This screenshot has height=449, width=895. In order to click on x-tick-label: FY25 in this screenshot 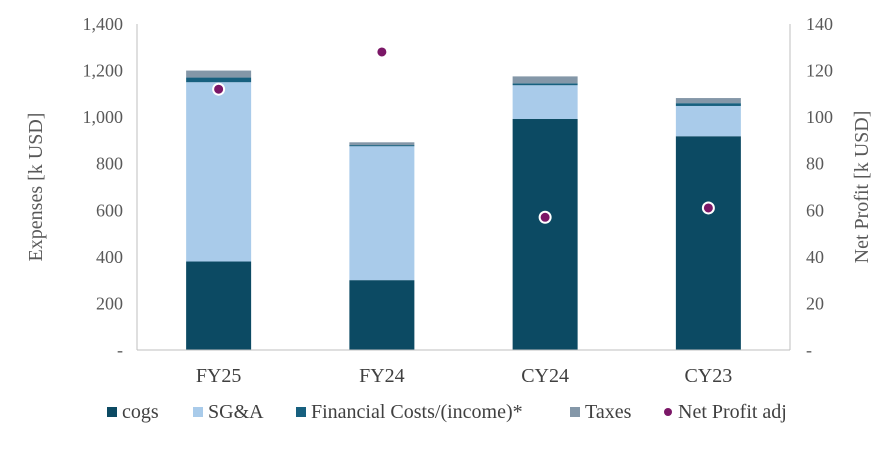, I will do `click(219, 376)`.